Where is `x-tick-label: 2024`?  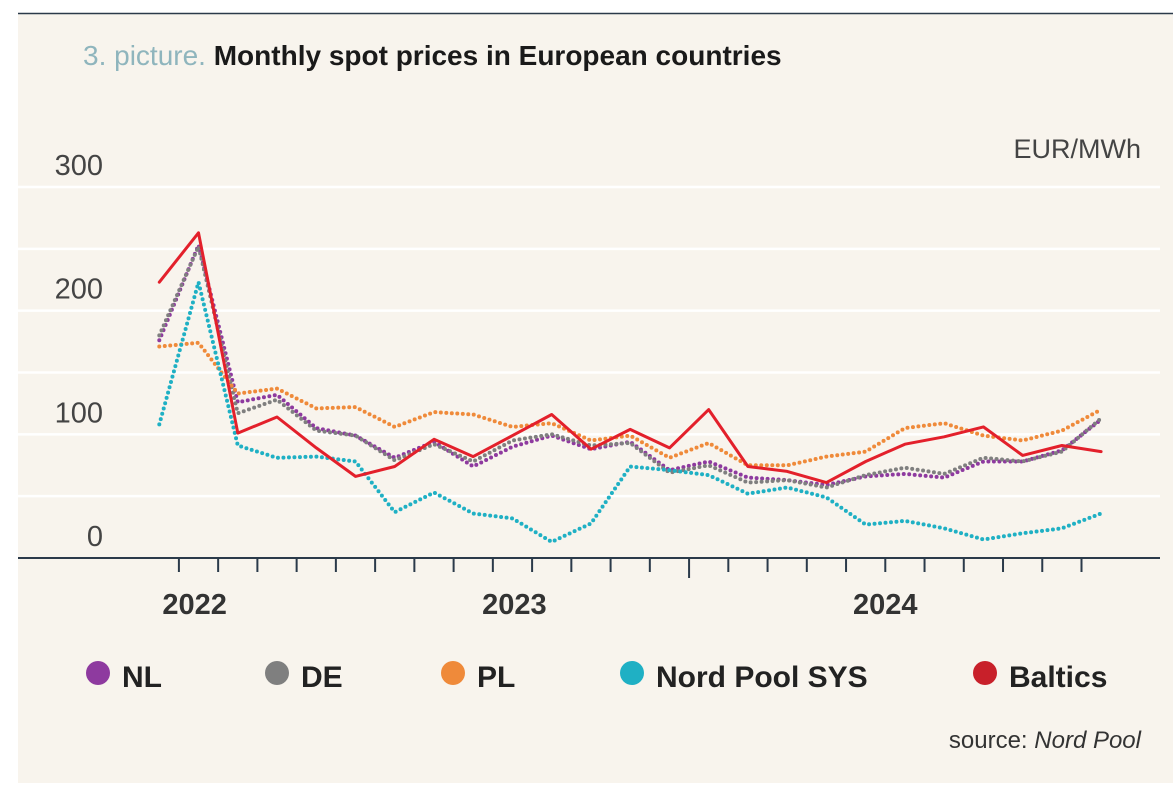 x-tick-label: 2024 is located at coordinates (885, 605).